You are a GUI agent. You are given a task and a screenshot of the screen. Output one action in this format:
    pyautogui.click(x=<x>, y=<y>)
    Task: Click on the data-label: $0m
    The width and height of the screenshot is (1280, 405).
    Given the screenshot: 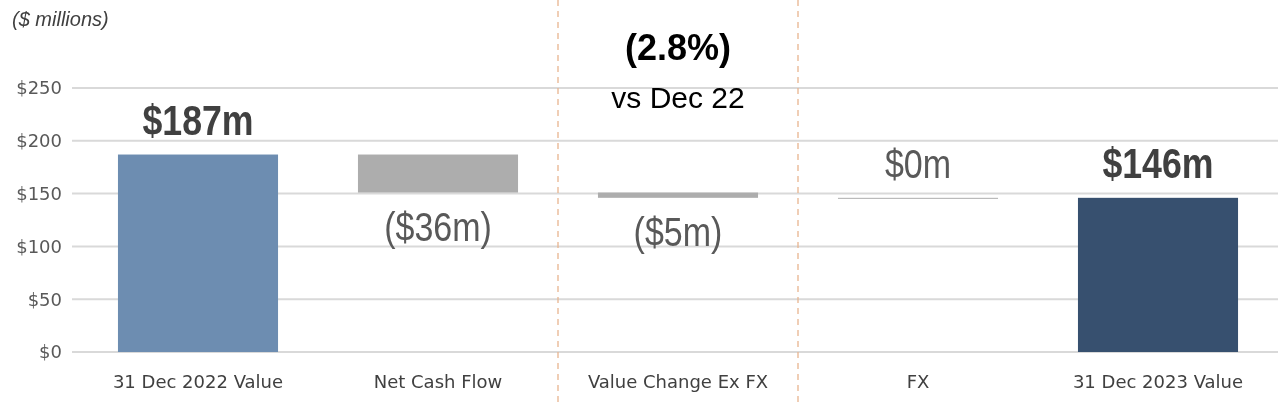 What is the action you would take?
    pyautogui.click(x=918, y=164)
    